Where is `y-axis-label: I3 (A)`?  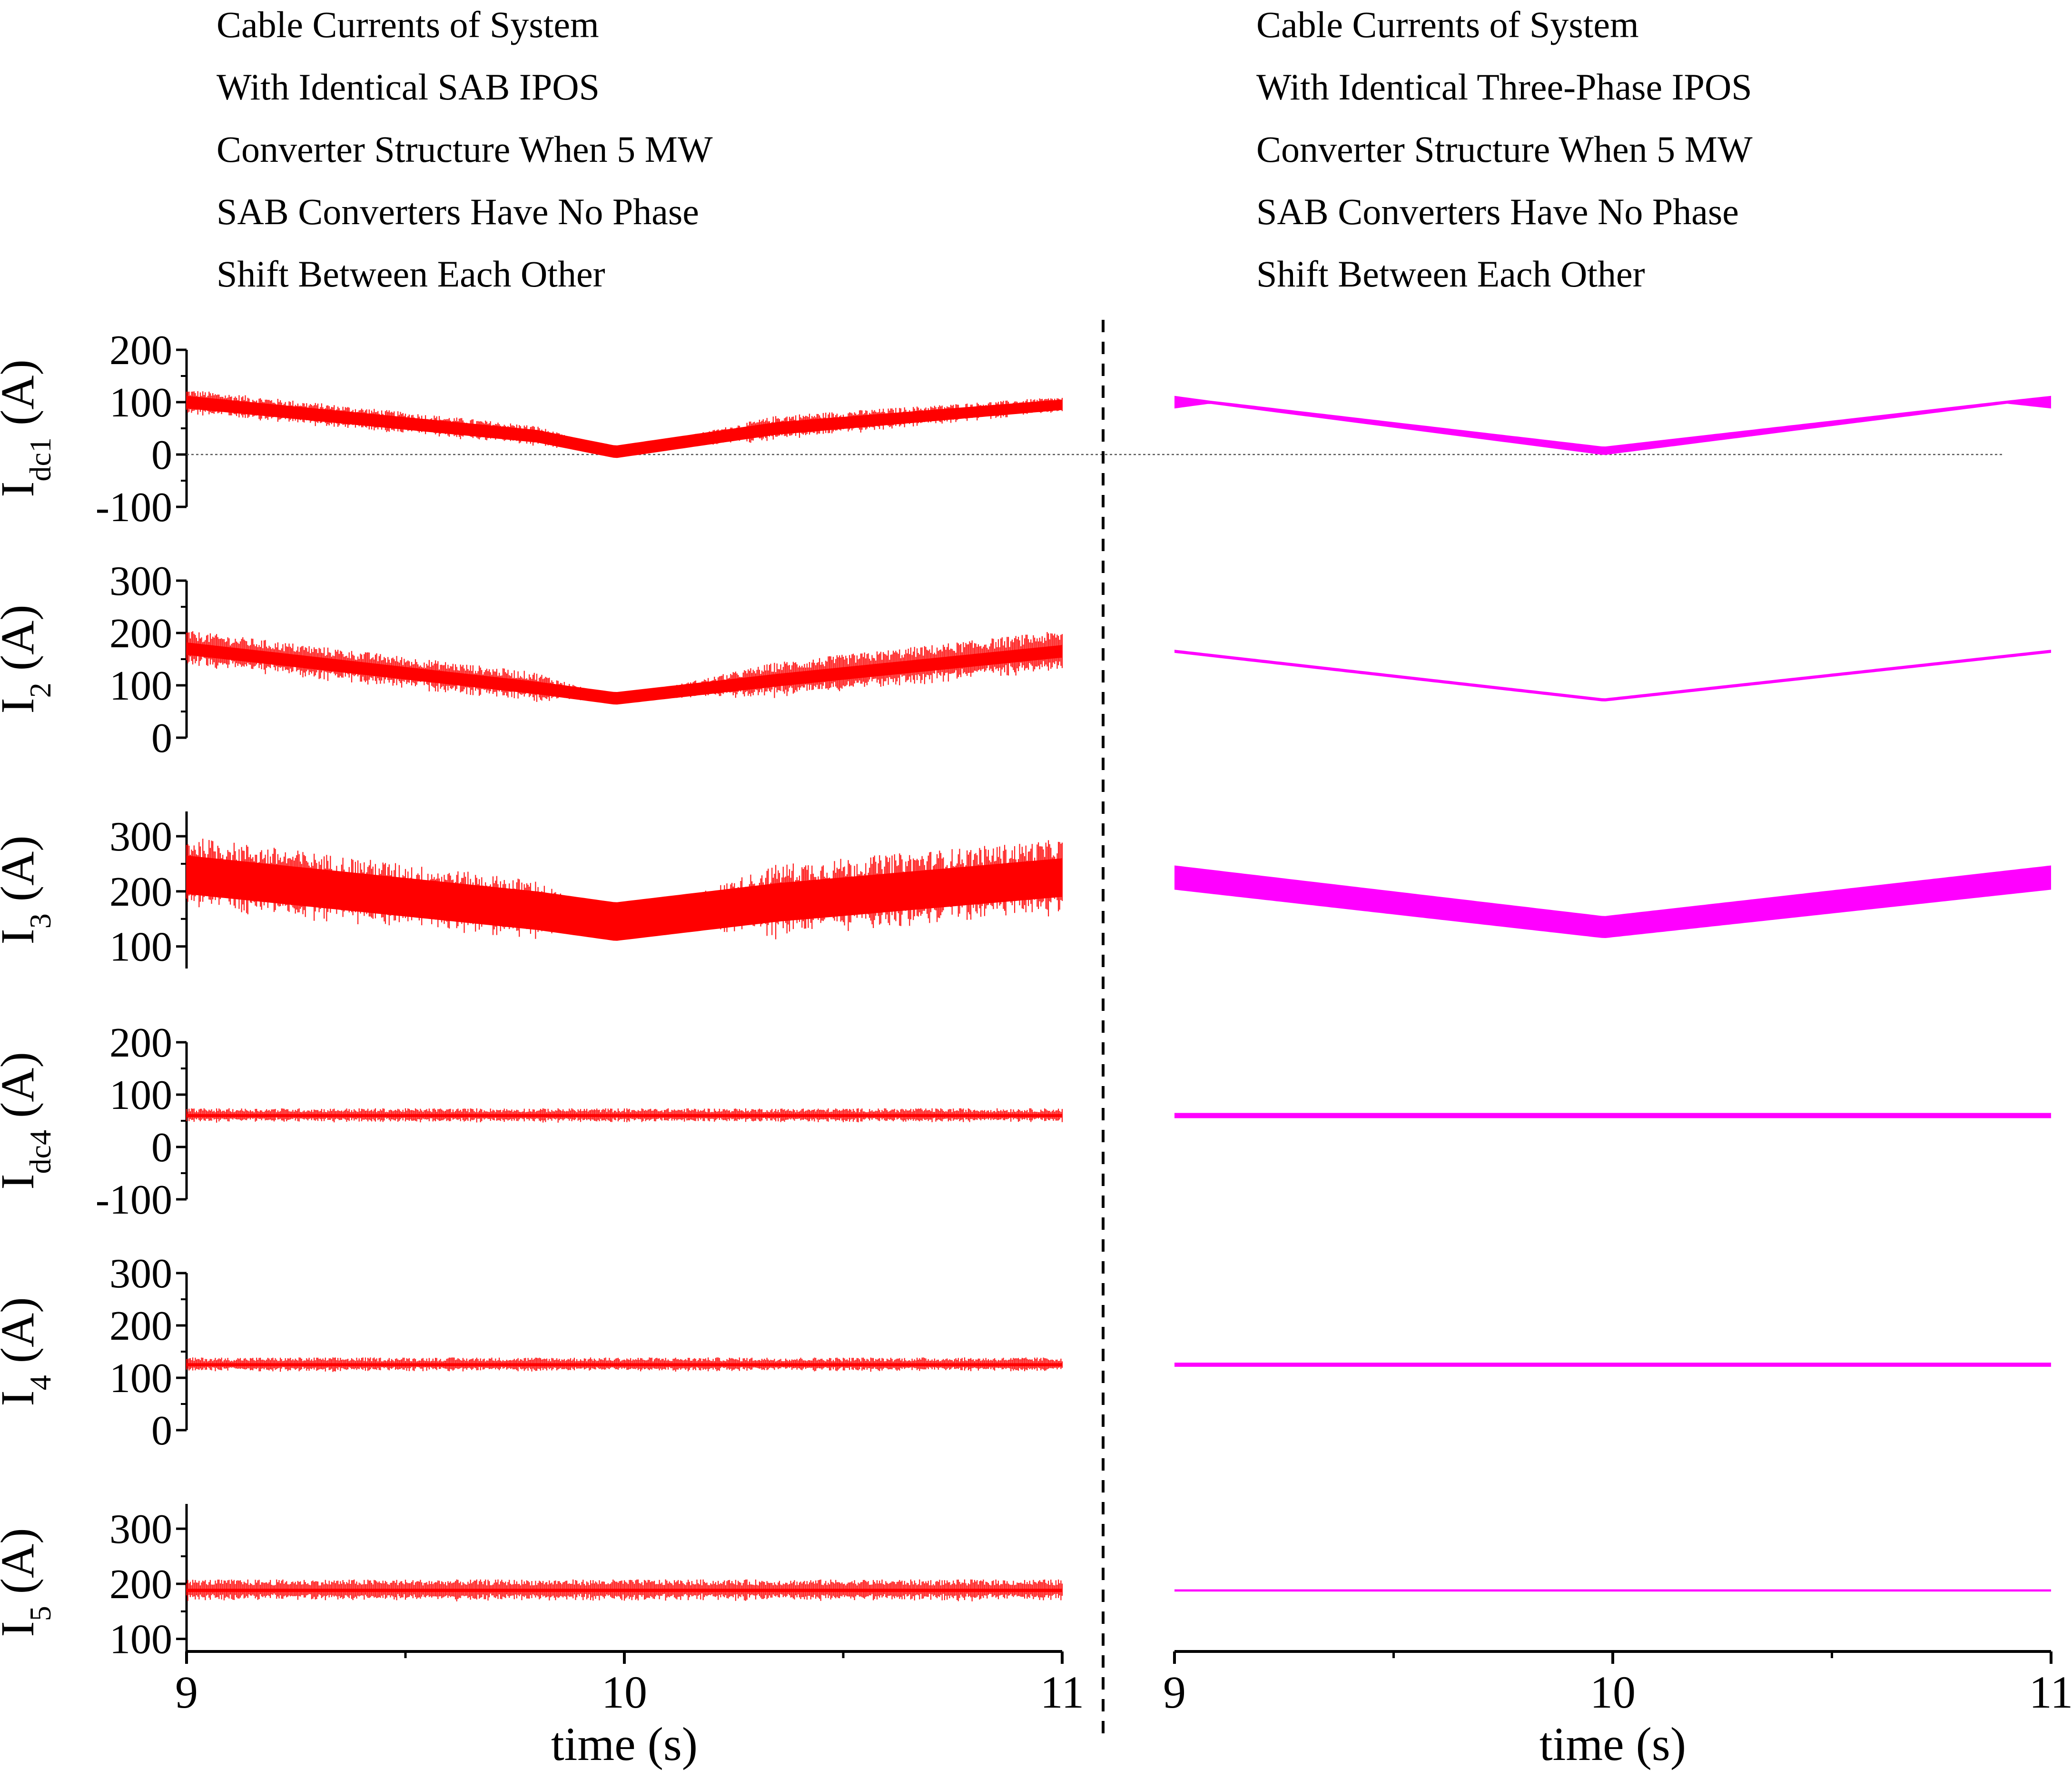 y-axis-label: I3 (A) is located at coordinates (29, 889).